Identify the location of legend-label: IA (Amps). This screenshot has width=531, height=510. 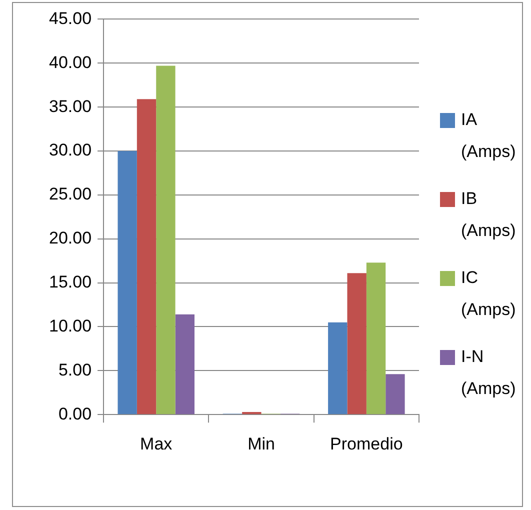
(489, 136).